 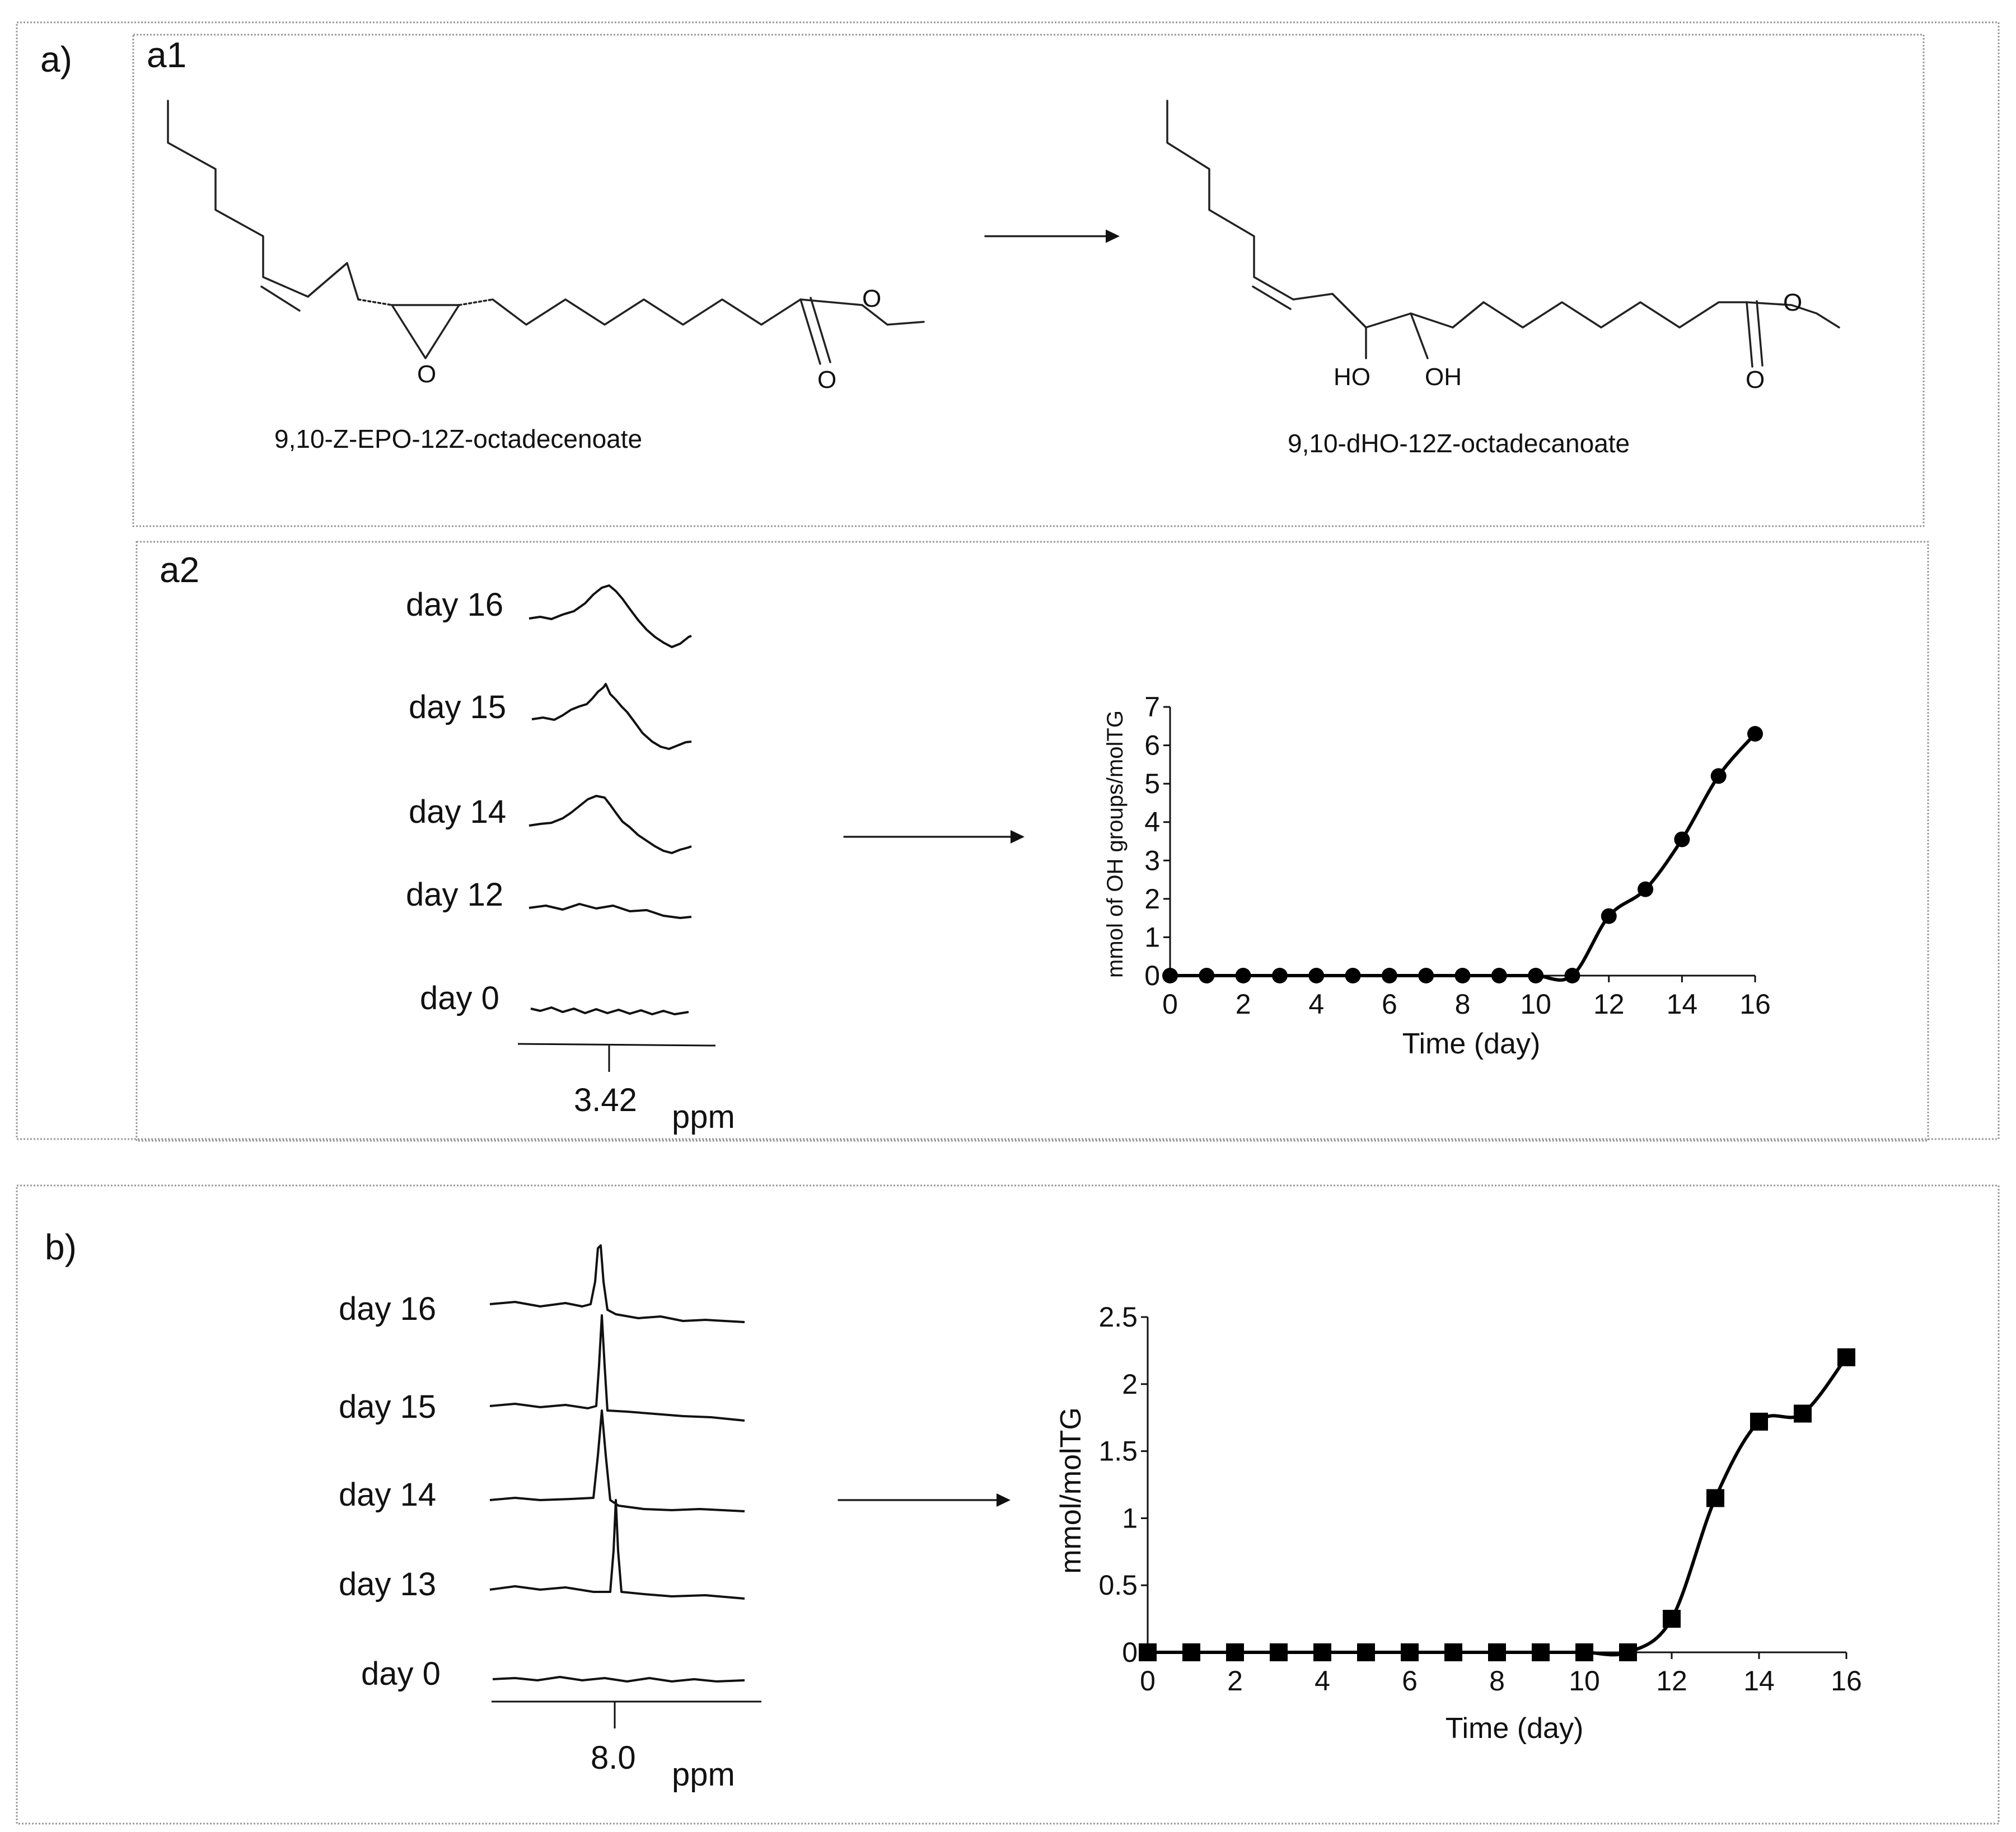 I want to click on chart-b-x-tick-label: 14, so click(x=1759, y=1681).